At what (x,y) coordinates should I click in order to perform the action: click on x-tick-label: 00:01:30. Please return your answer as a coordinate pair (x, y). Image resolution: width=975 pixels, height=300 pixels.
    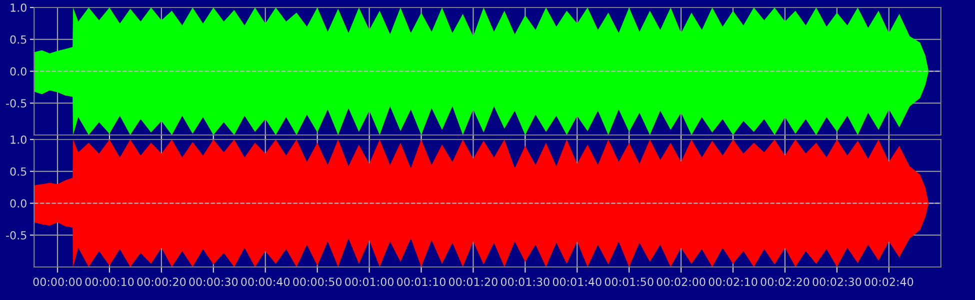
    Looking at the image, I should click on (525, 282).